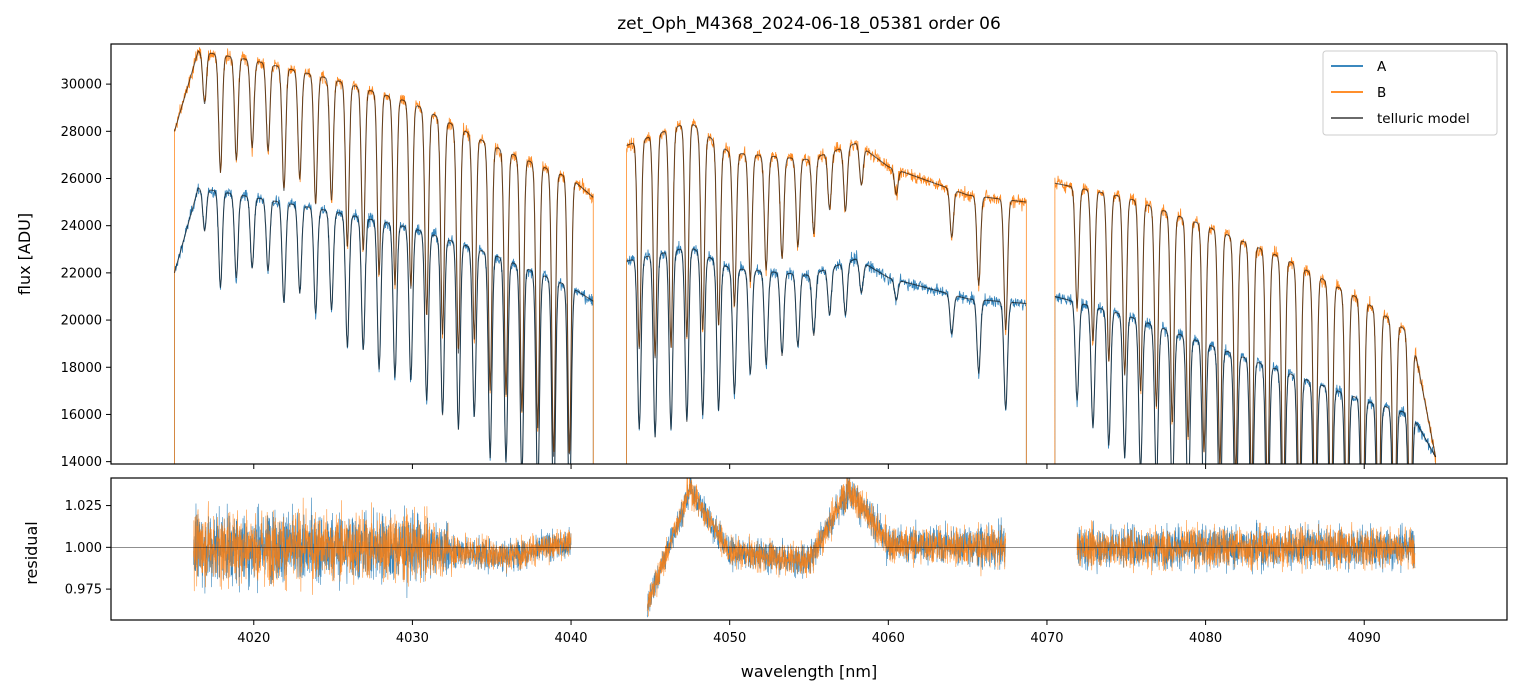 The height and width of the screenshot is (696, 1520). Describe the element at coordinates (81, 273) in the screenshot. I see `flux-y-tick-label: 22000` at that location.